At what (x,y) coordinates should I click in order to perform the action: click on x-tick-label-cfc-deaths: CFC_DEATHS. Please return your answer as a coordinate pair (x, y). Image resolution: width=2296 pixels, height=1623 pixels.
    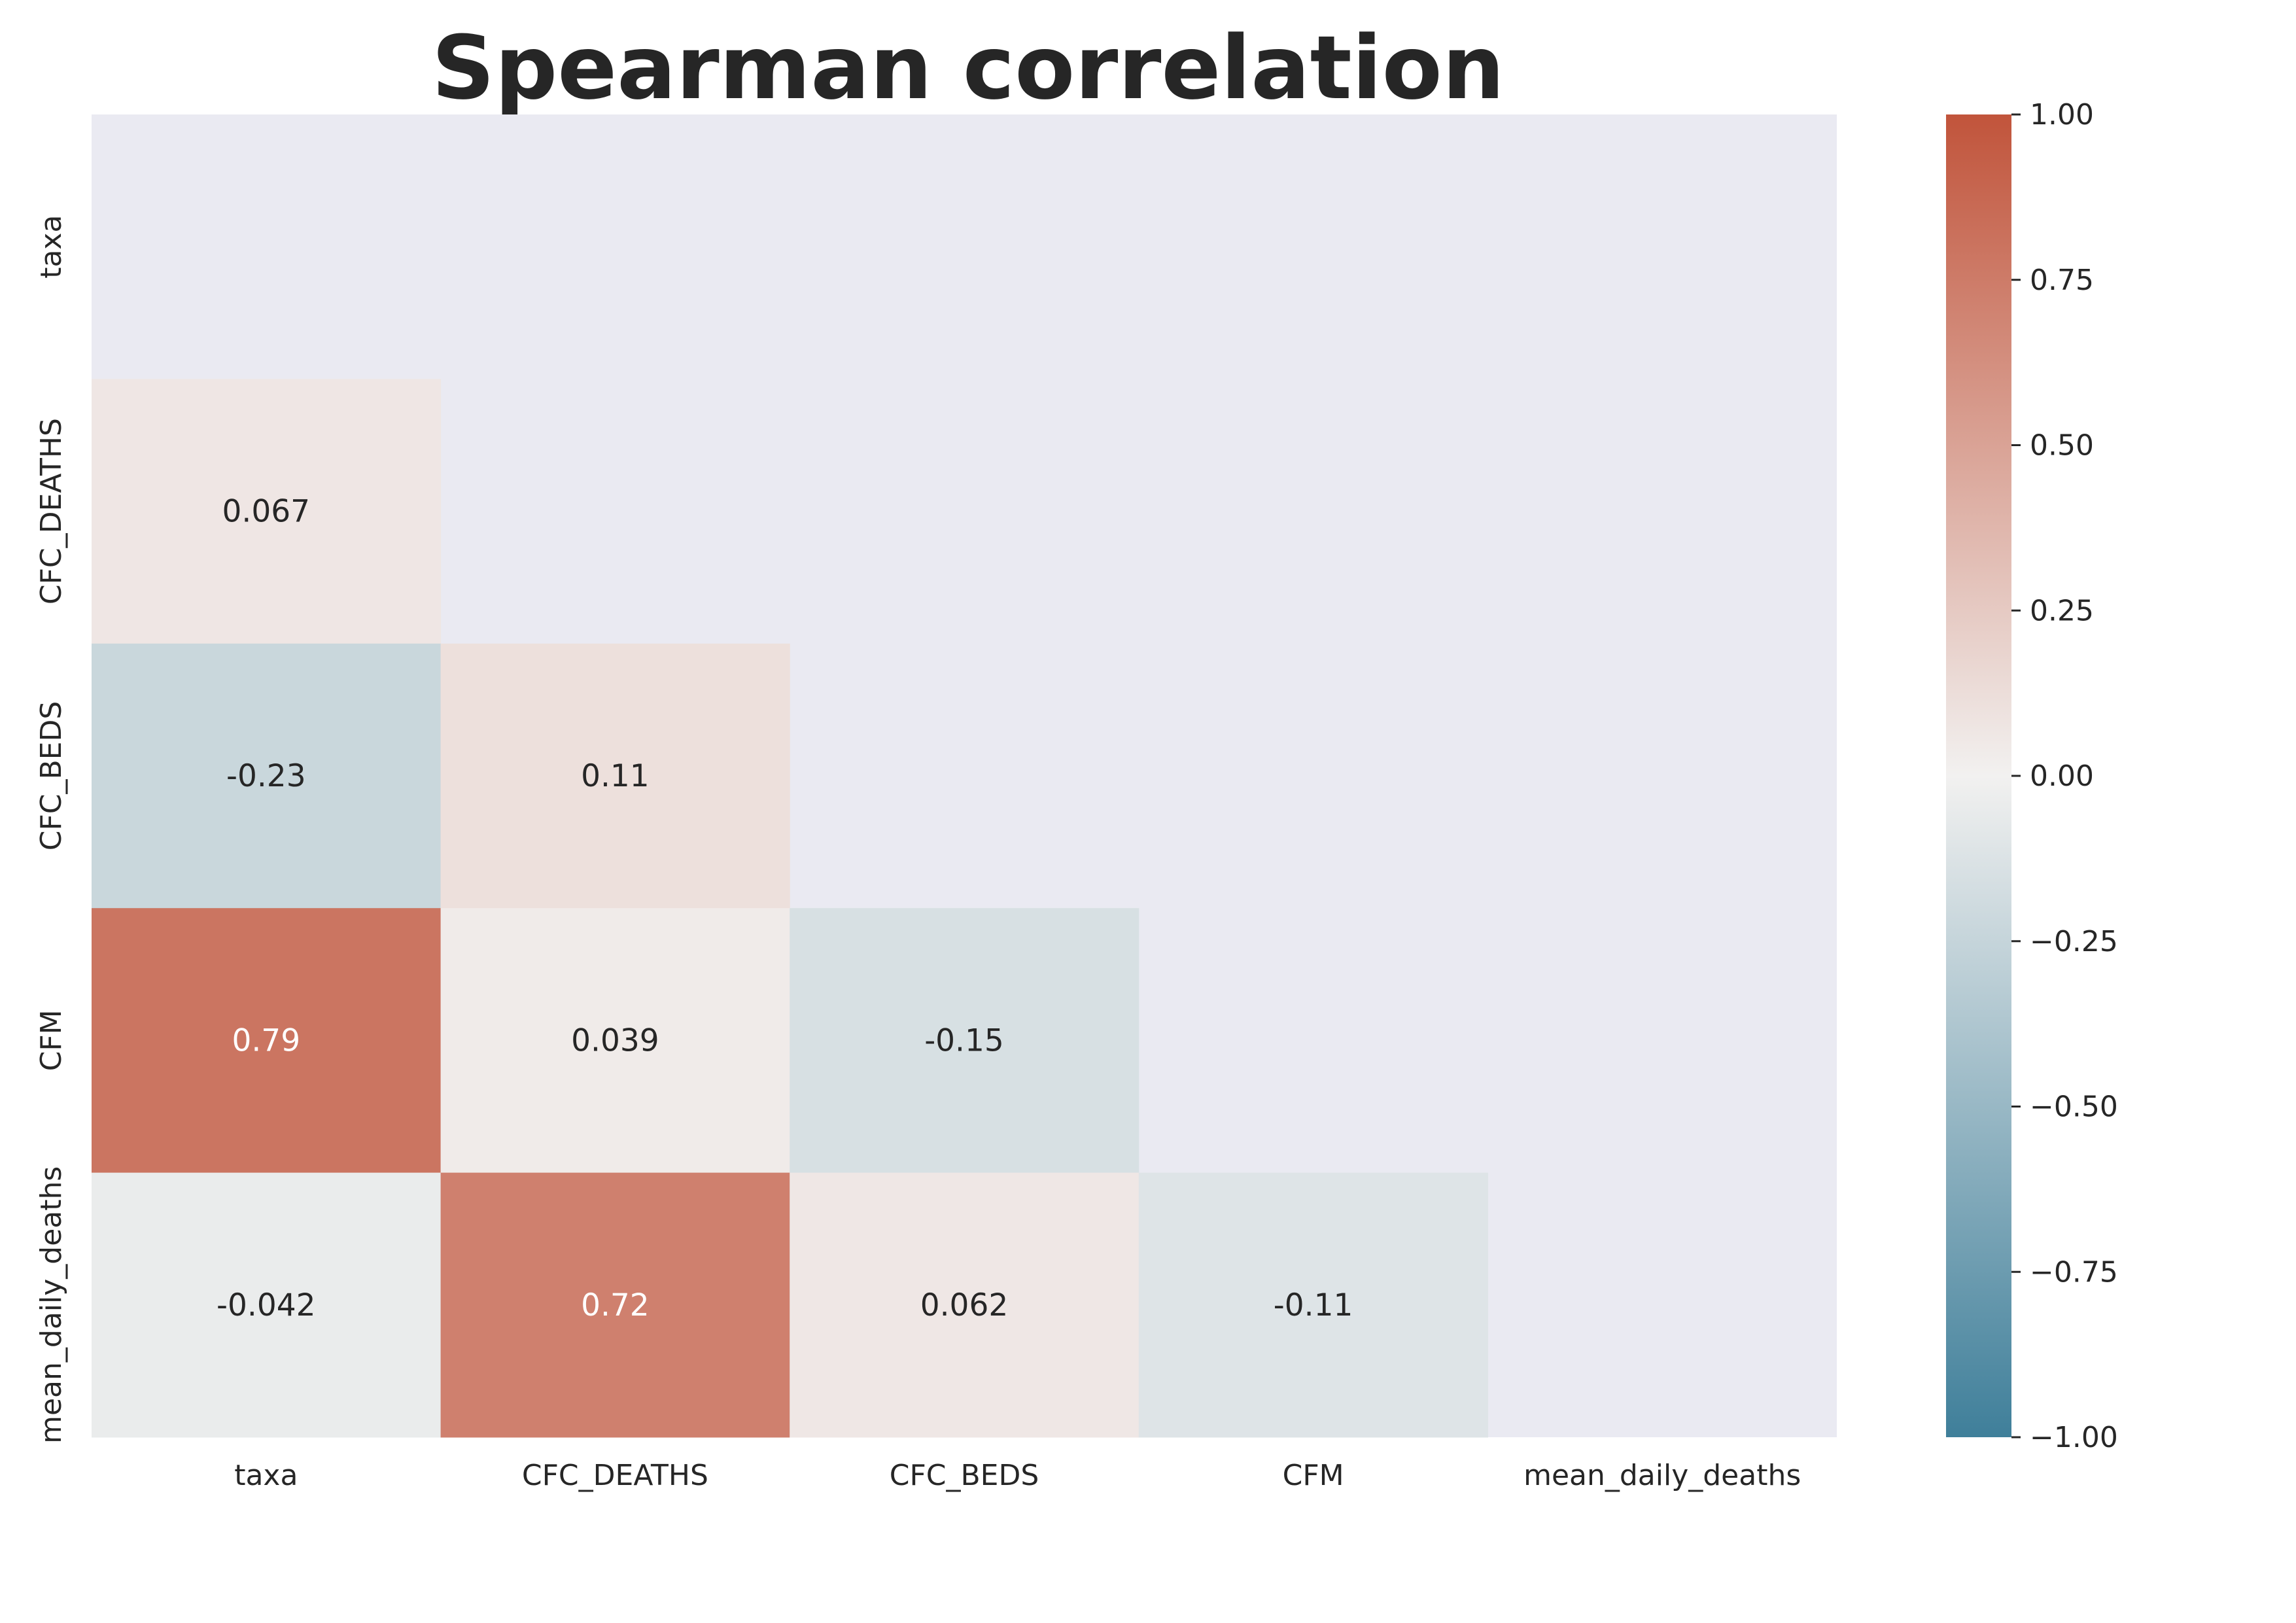
    Looking at the image, I should click on (615, 1475).